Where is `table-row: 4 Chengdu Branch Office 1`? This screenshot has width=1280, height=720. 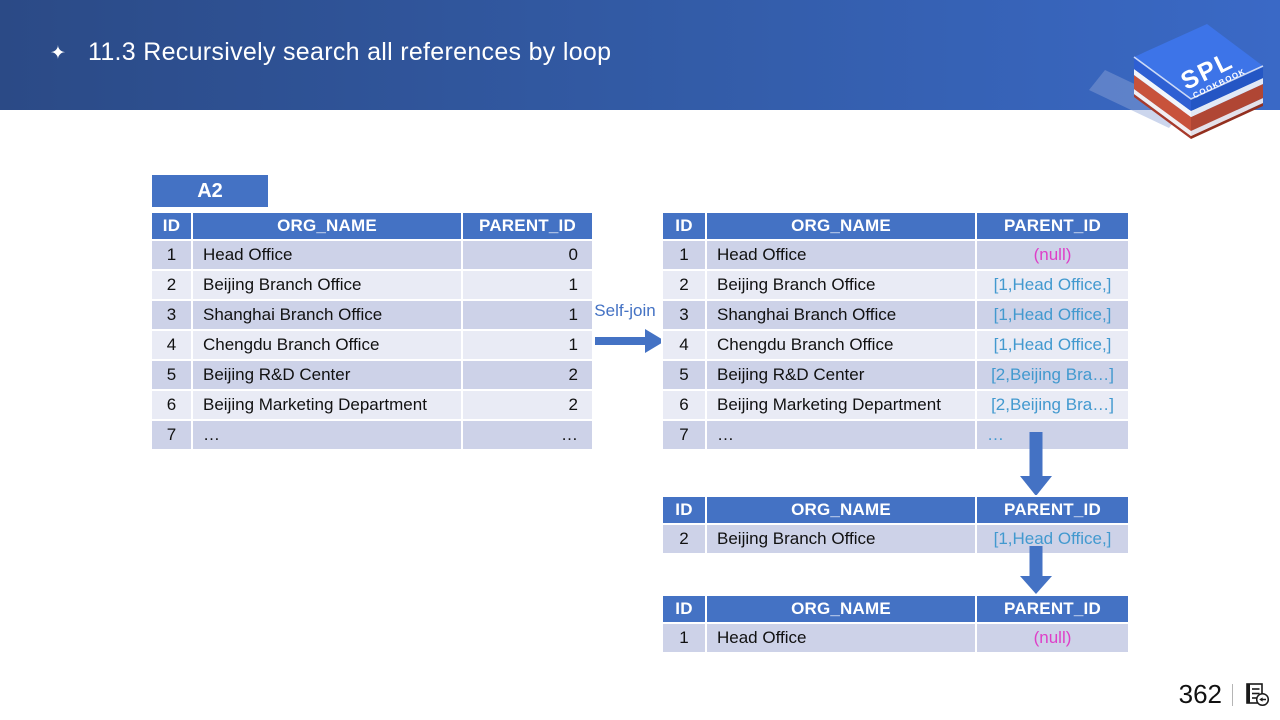
table-row: 4 Chengdu Branch Office 1 is located at coordinates (372, 345).